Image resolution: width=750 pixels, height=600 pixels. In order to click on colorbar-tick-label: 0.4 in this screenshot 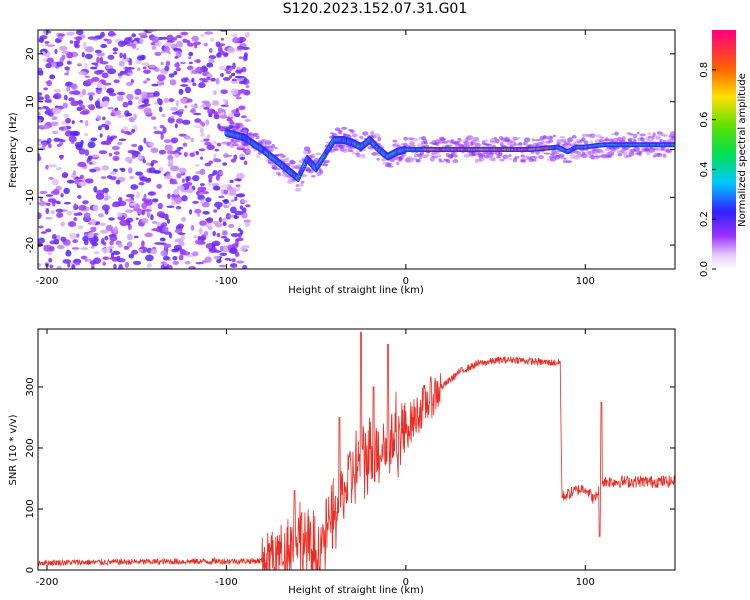, I will do `click(704, 169)`.